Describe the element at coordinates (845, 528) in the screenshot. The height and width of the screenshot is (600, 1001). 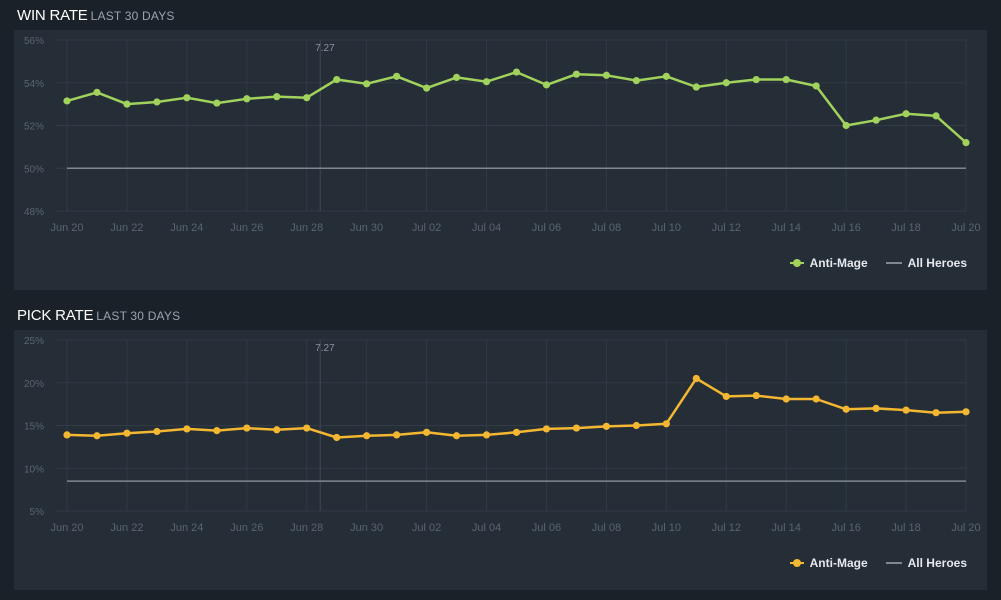
I see `x-tick-label: Jul 16` at that location.